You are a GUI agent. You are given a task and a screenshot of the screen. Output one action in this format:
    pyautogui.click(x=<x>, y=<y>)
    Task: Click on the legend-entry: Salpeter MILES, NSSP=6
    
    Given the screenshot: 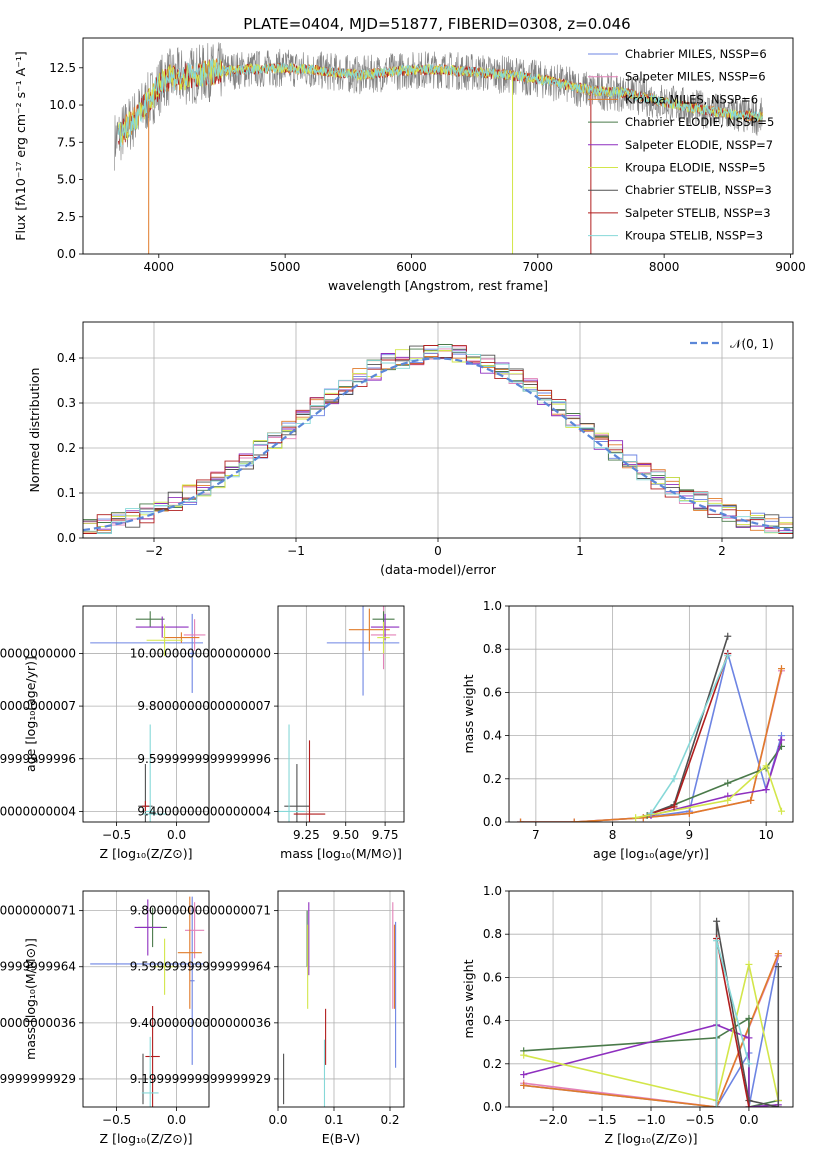 What is the action you would take?
    pyautogui.click(x=695, y=77)
    